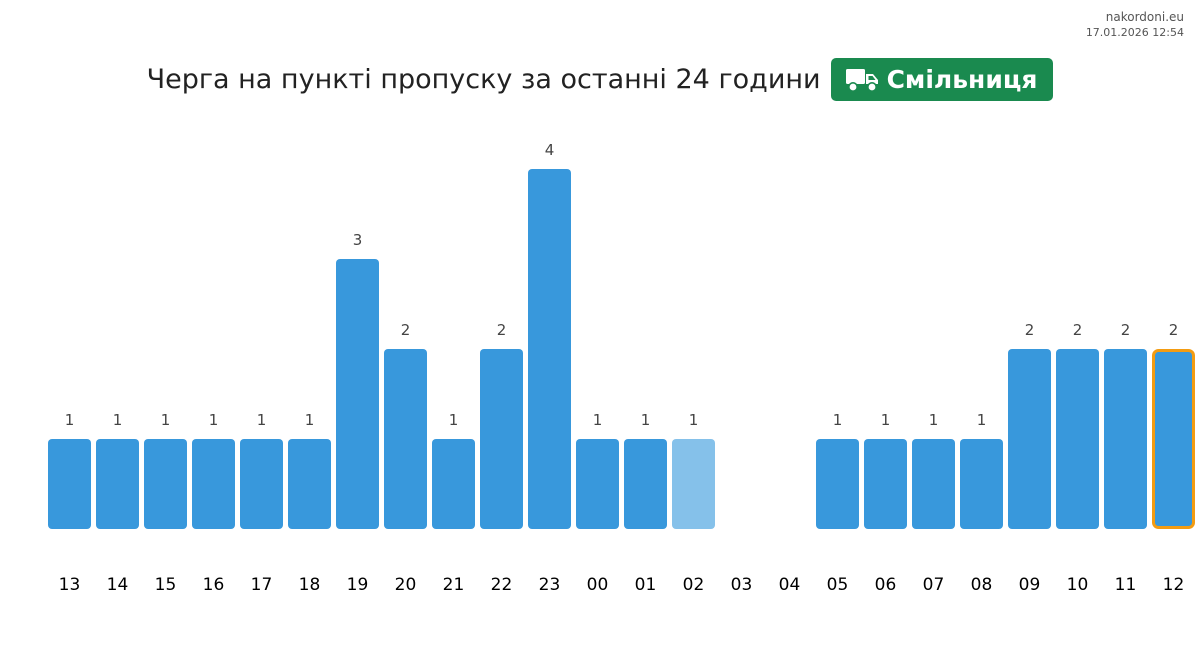  Describe the element at coordinates (406, 585) in the screenshot. I see `x-tick-label-20: 20` at that location.